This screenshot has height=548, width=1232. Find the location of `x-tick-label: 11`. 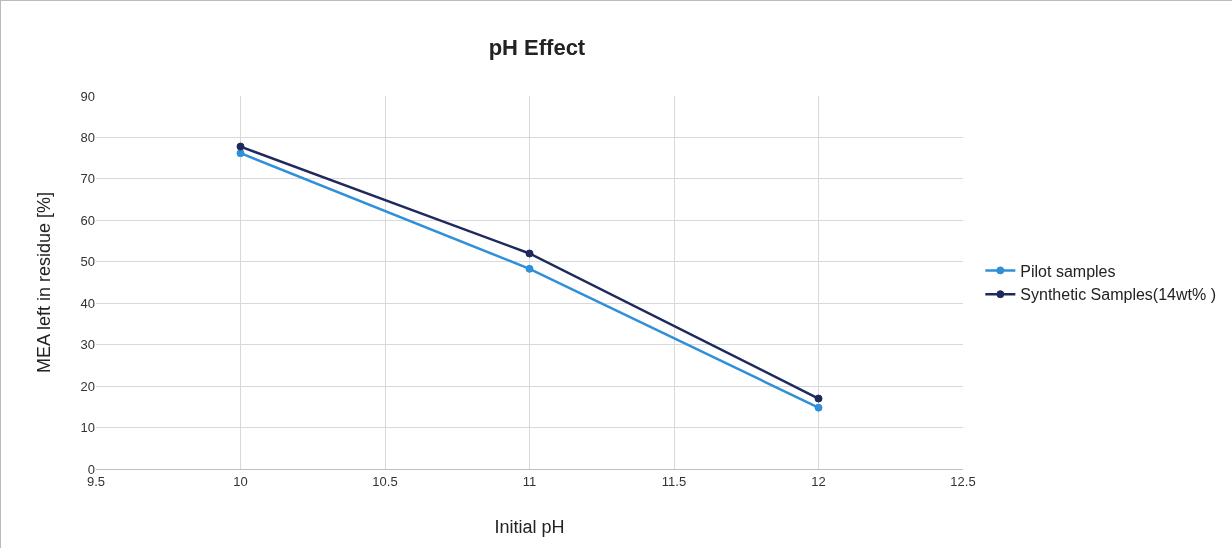

x-tick-label: 11 is located at coordinates (529, 481).